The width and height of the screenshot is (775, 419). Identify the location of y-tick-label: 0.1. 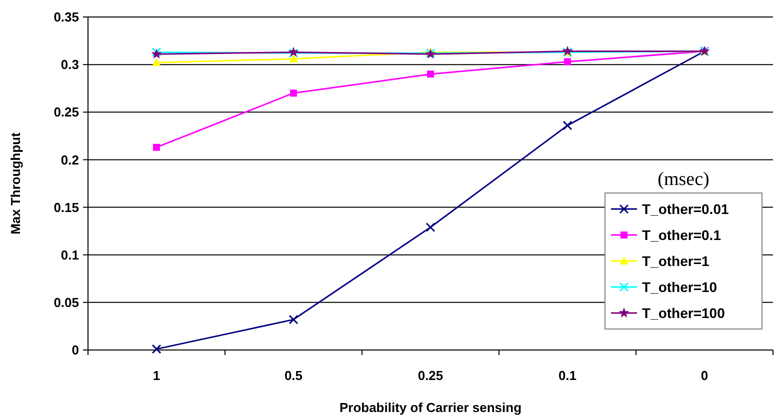
(69, 254).